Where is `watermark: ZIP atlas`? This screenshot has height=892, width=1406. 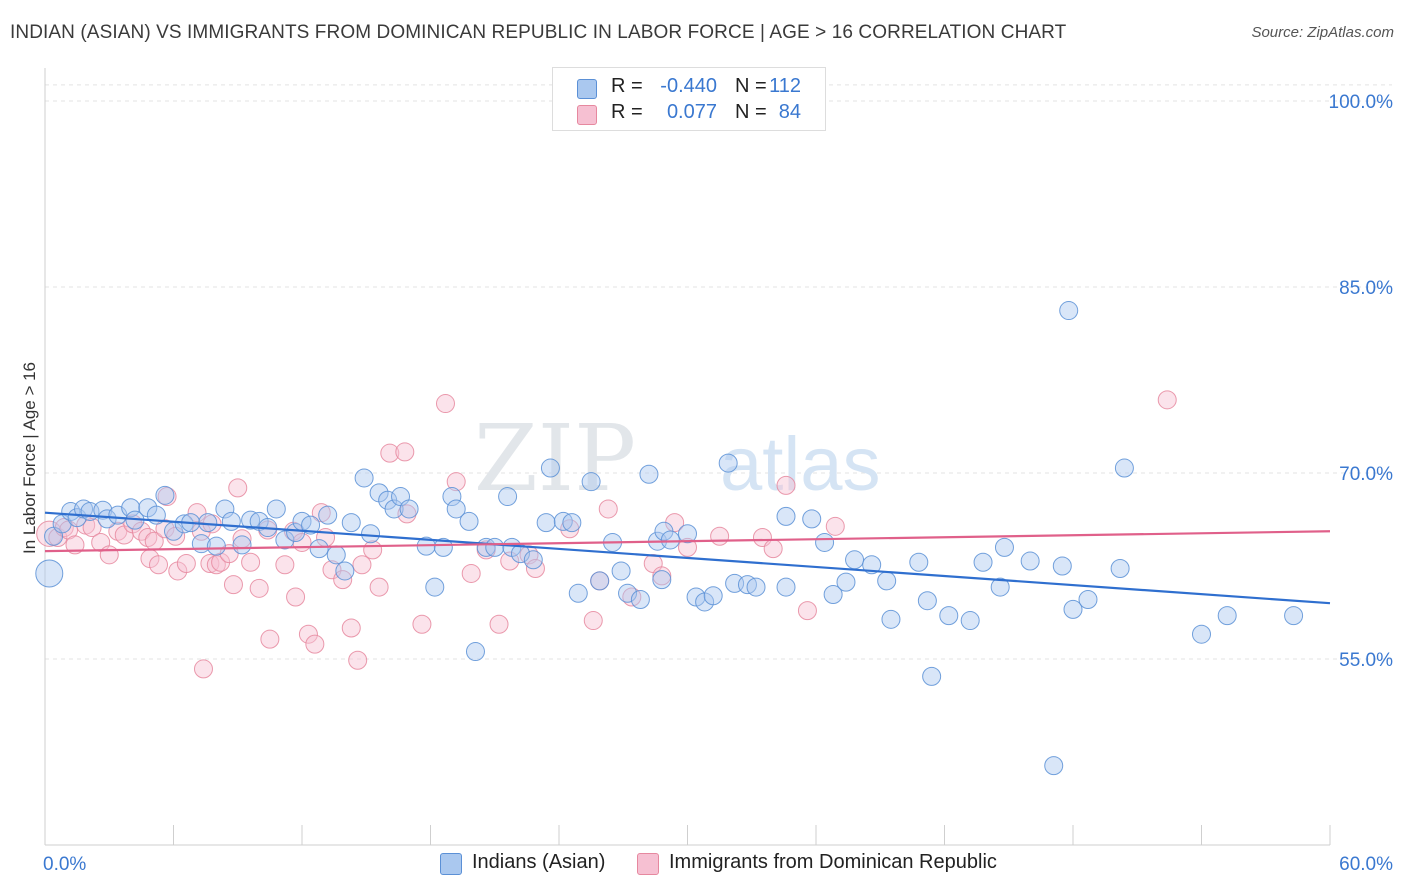 watermark: ZIP atlas is located at coordinates (677, 458).